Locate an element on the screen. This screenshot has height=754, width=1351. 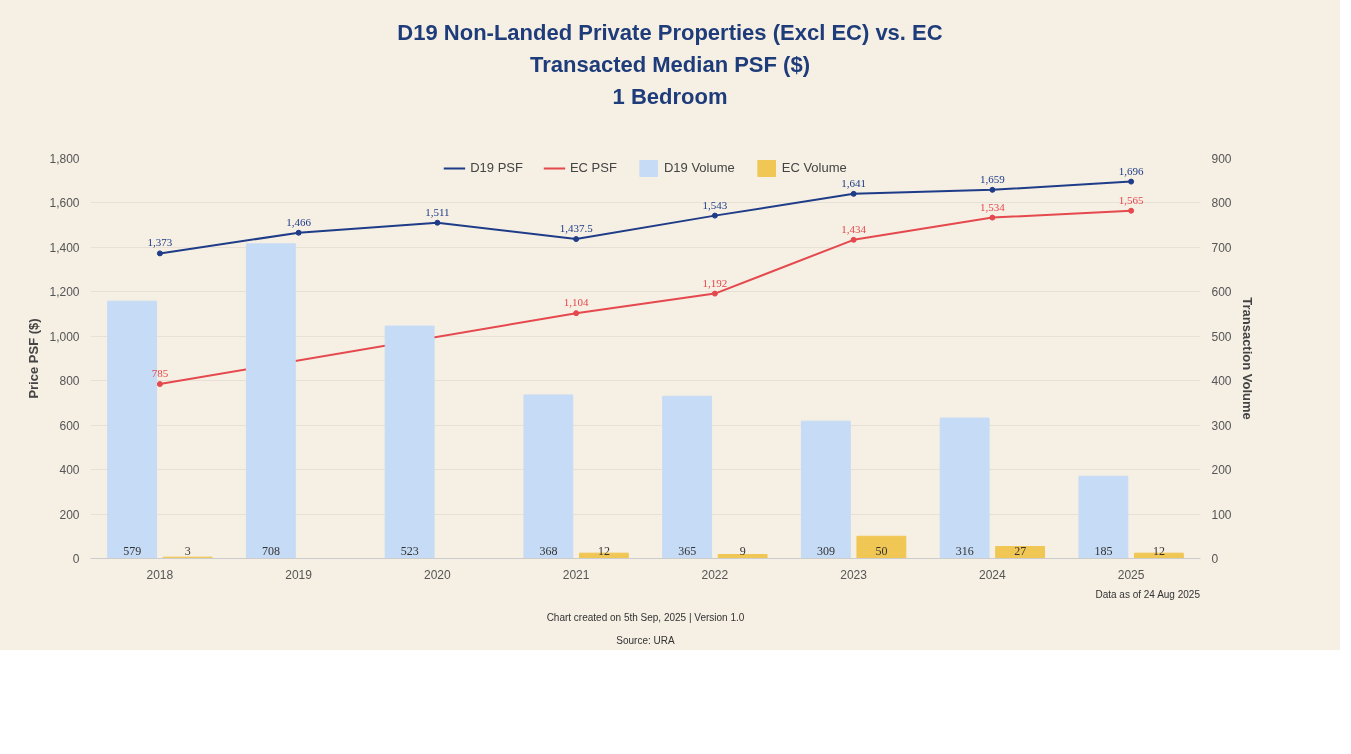
x-tick-label: 2023 is located at coordinates (854, 574).